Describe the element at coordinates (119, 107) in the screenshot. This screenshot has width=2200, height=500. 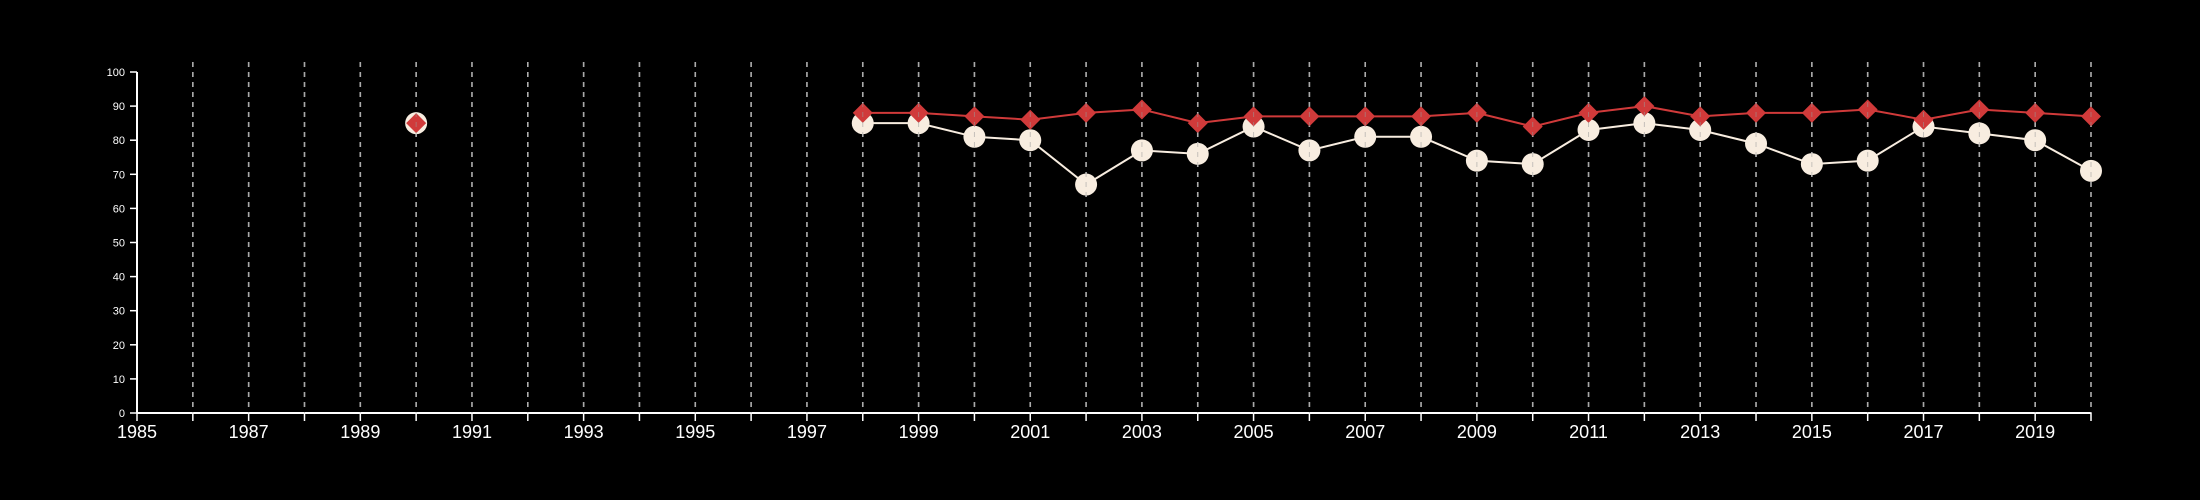
I see `y-tick-label: 90` at that location.